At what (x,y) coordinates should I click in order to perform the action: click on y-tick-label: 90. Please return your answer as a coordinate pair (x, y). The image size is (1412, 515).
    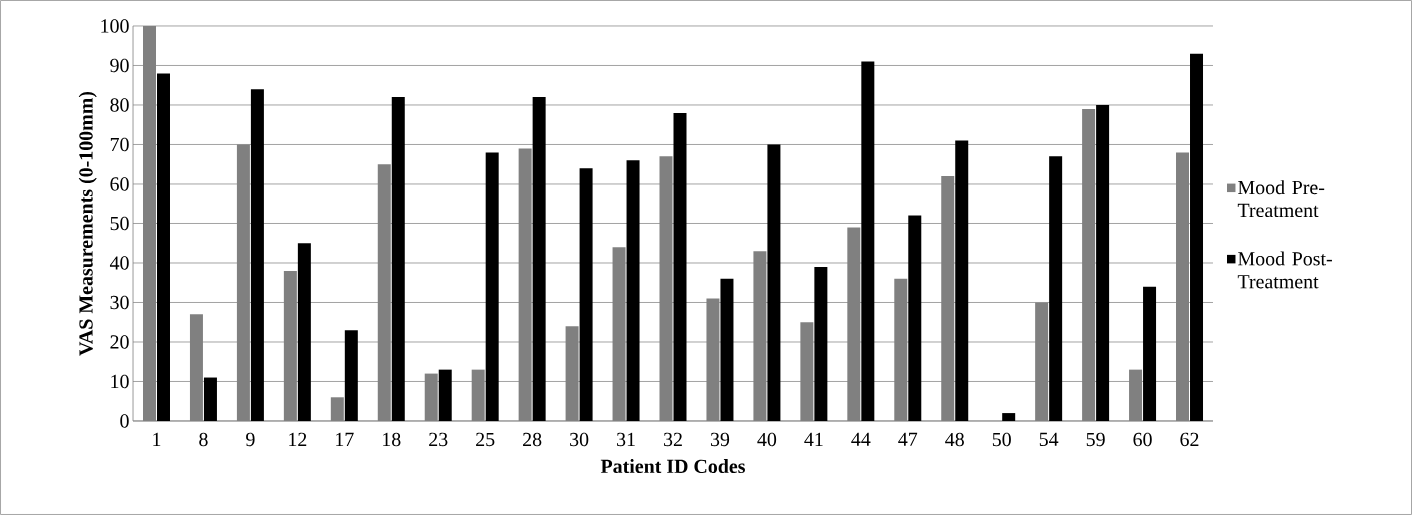
    Looking at the image, I should click on (119, 65).